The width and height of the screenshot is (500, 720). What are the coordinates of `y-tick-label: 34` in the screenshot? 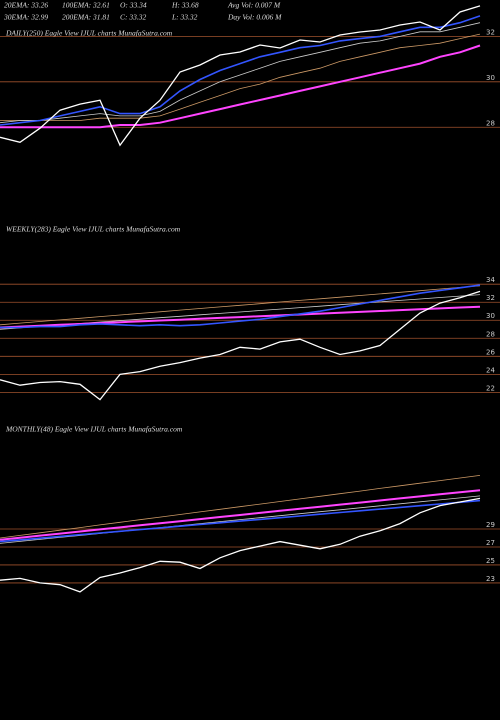 It's located at (490, 280).